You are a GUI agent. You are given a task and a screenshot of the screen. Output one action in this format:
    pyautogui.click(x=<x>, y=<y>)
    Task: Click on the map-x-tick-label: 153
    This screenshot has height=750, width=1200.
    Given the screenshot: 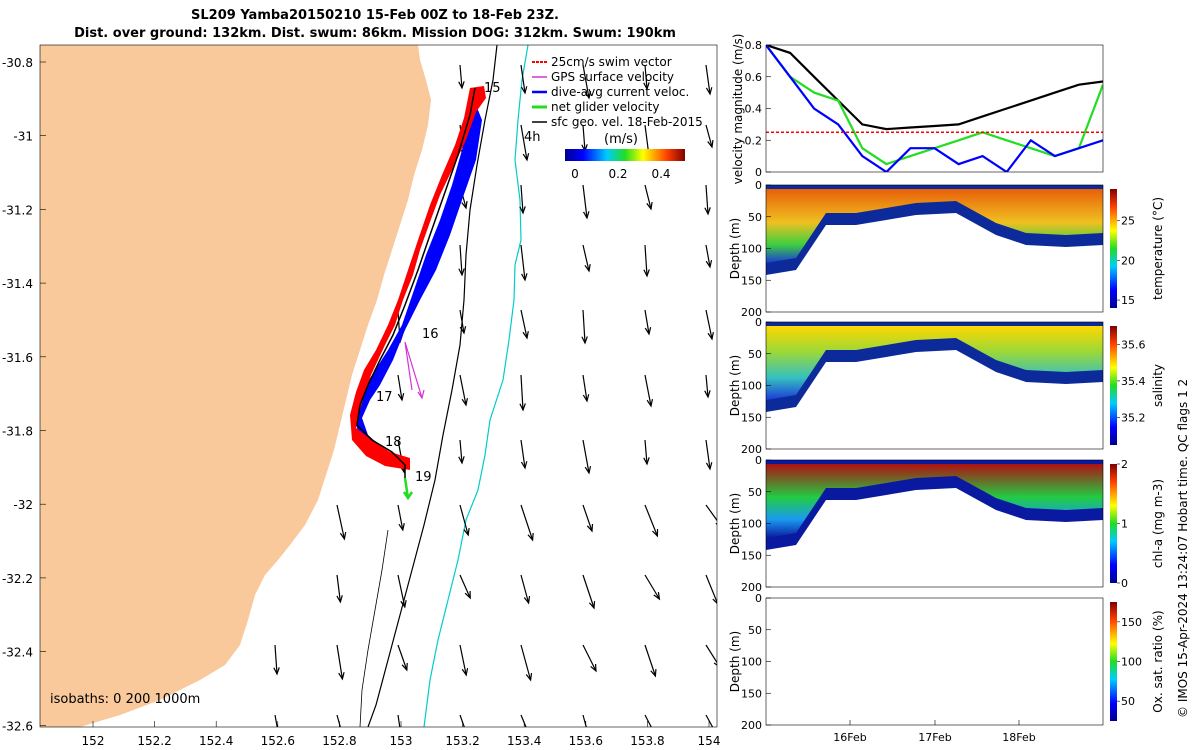 What is the action you would take?
    pyautogui.click(x=401, y=741)
    